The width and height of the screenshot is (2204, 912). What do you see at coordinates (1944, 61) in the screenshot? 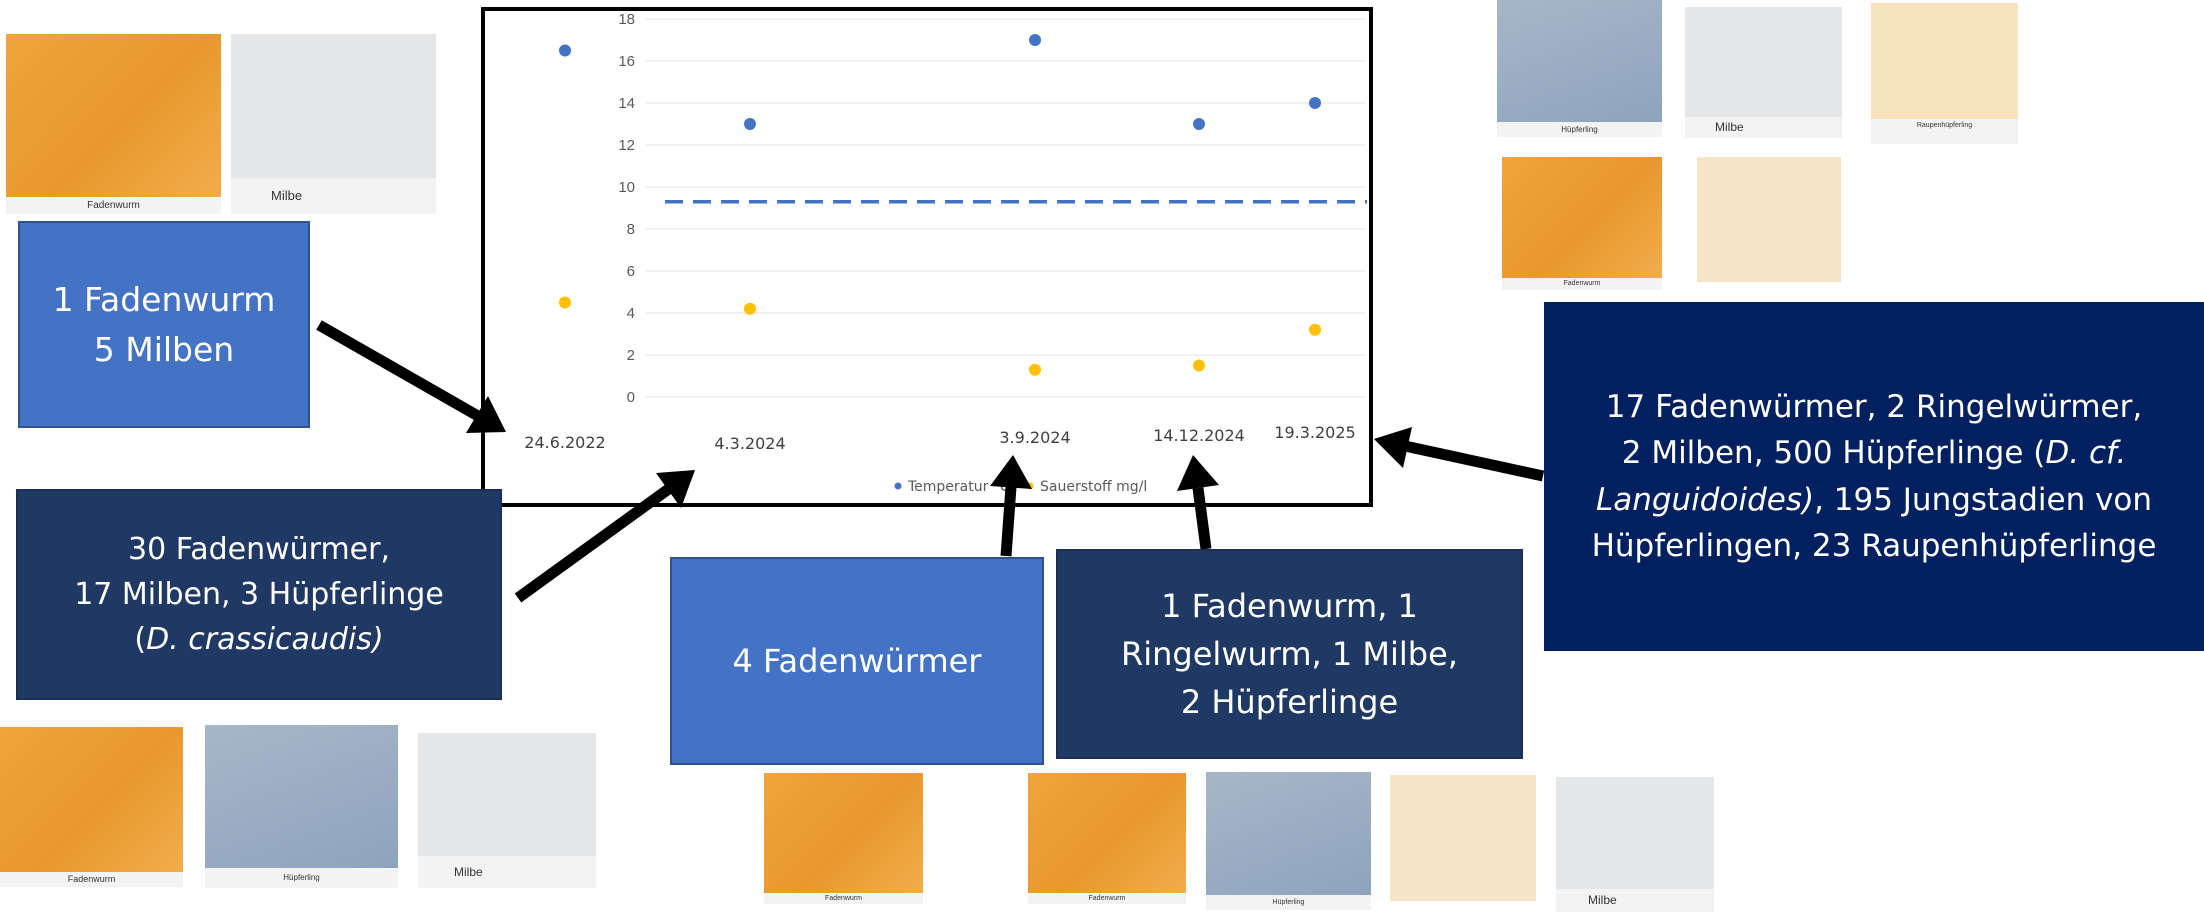
I see `caterpillar-copepod-photo` at bounding box center [1944, 61].